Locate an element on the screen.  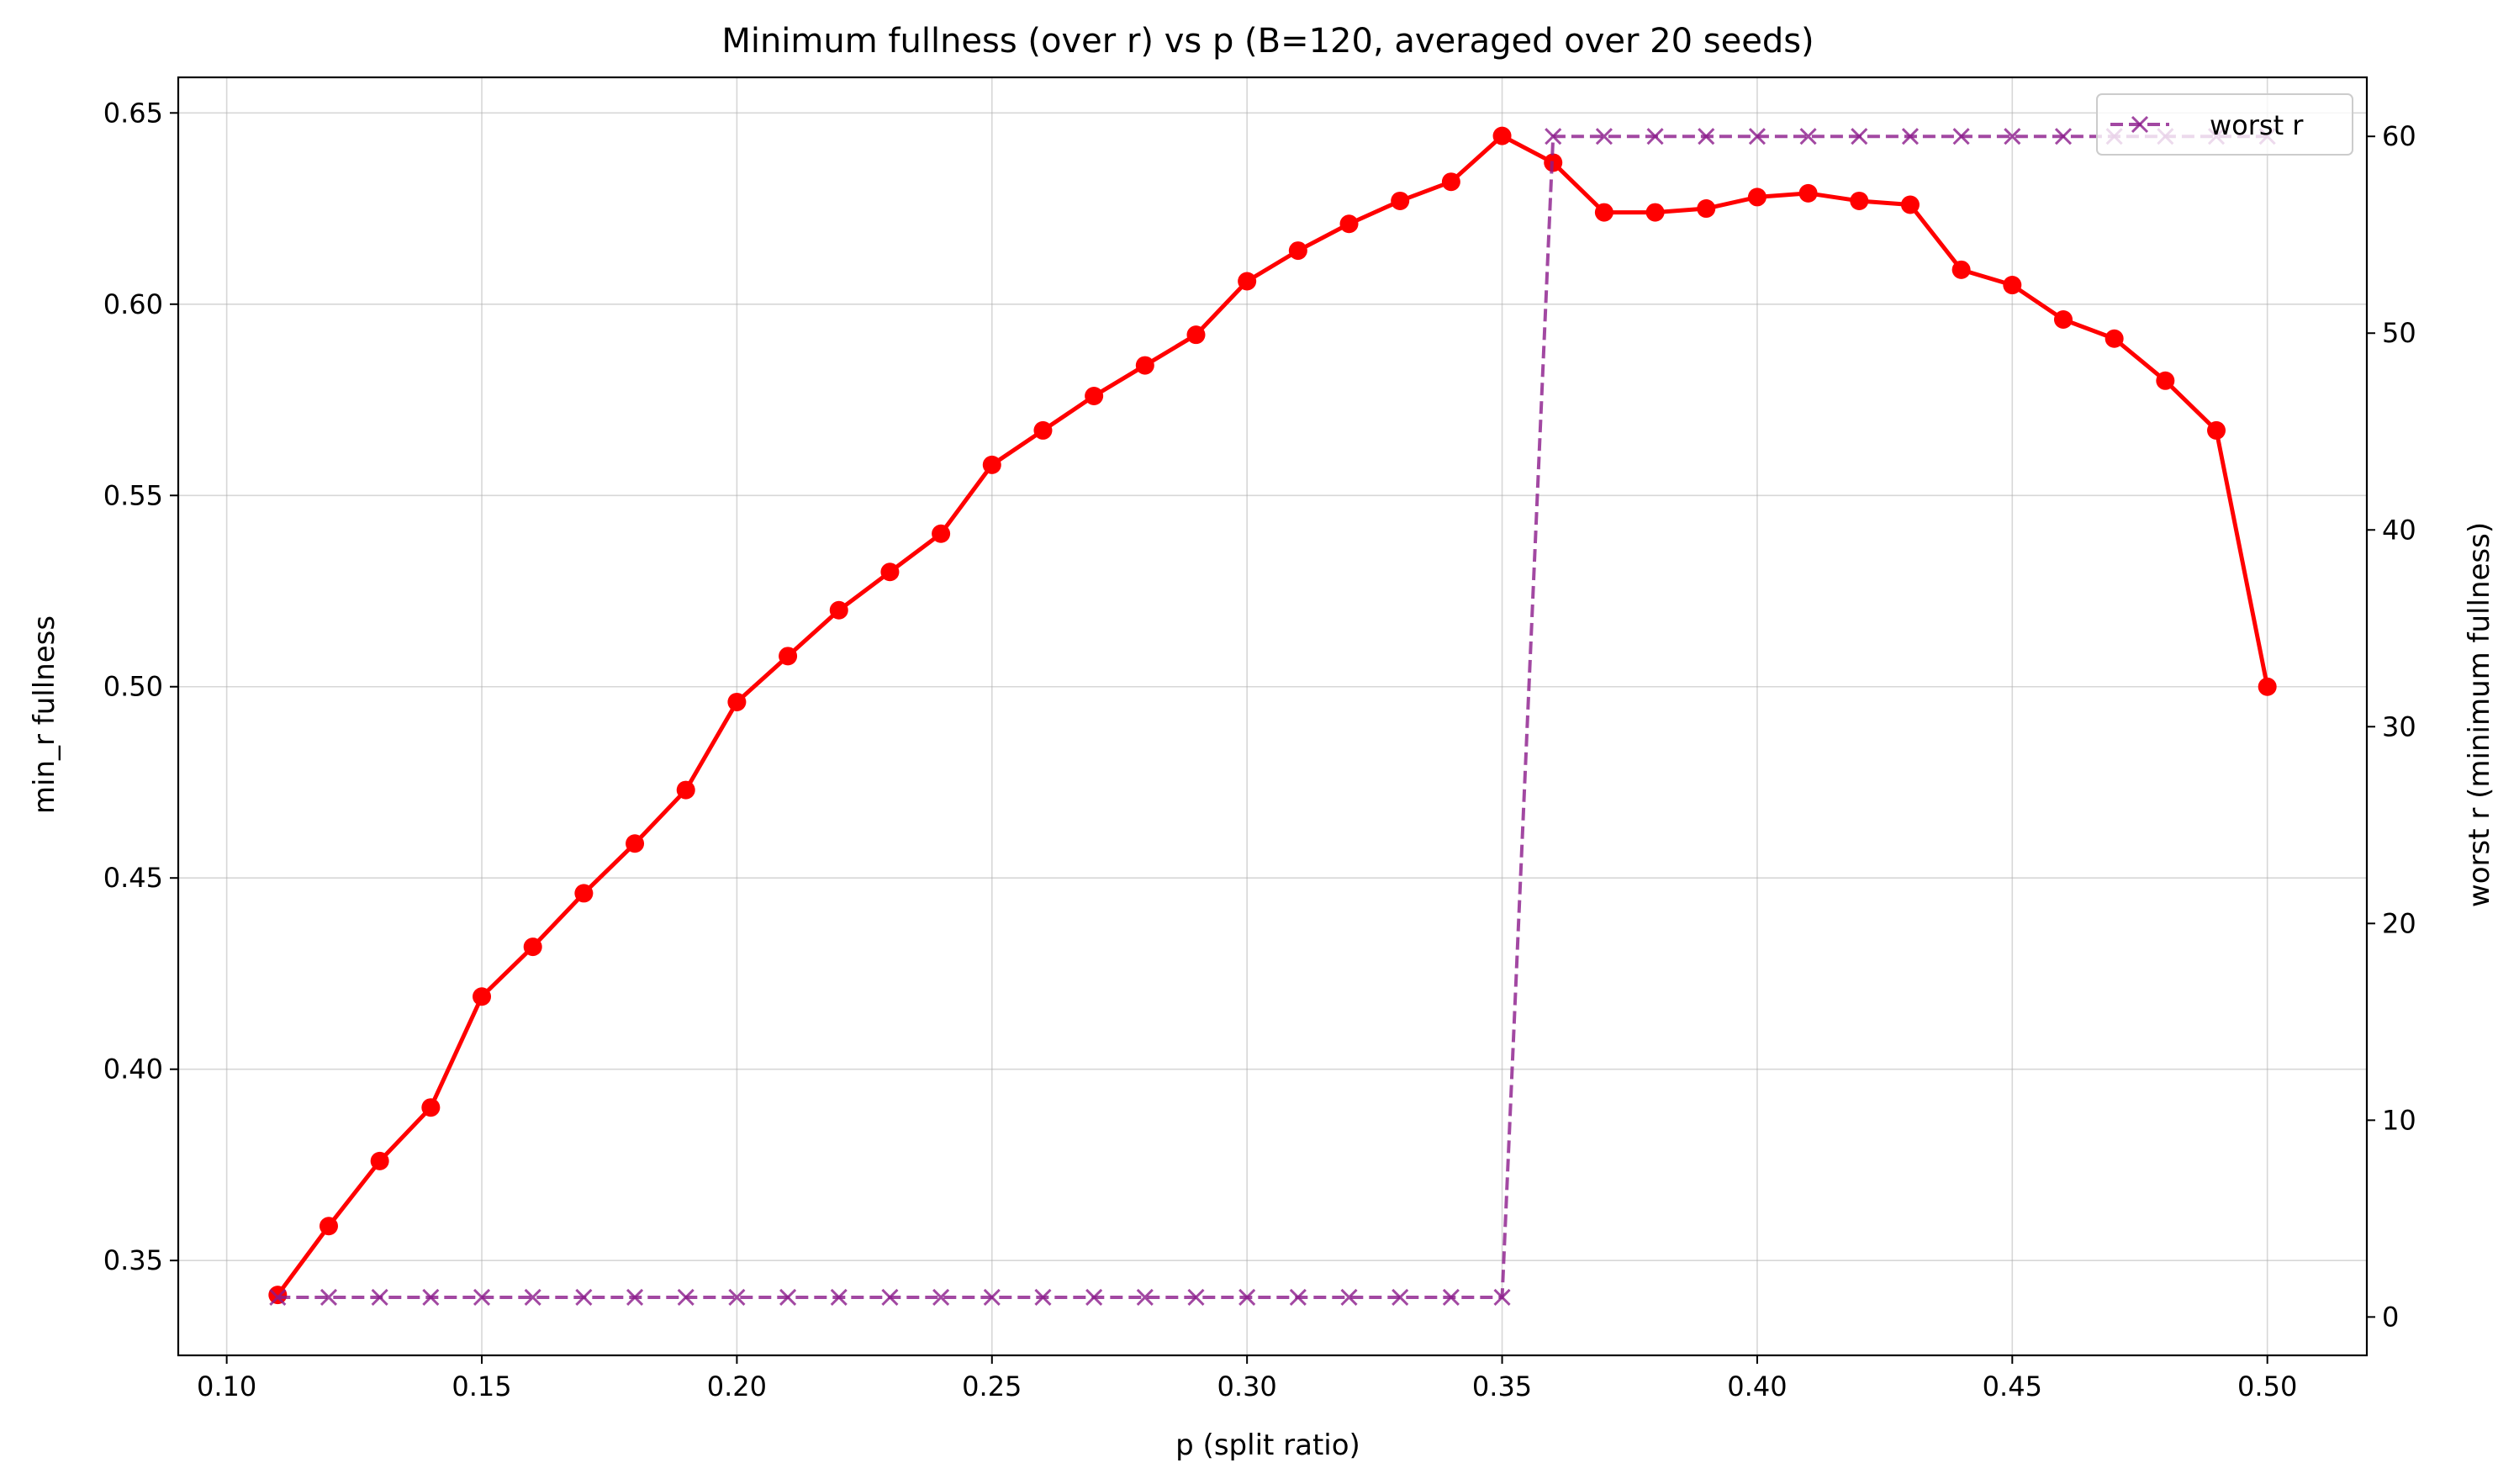
legend: worst r is located at coordinates (2224, 124).